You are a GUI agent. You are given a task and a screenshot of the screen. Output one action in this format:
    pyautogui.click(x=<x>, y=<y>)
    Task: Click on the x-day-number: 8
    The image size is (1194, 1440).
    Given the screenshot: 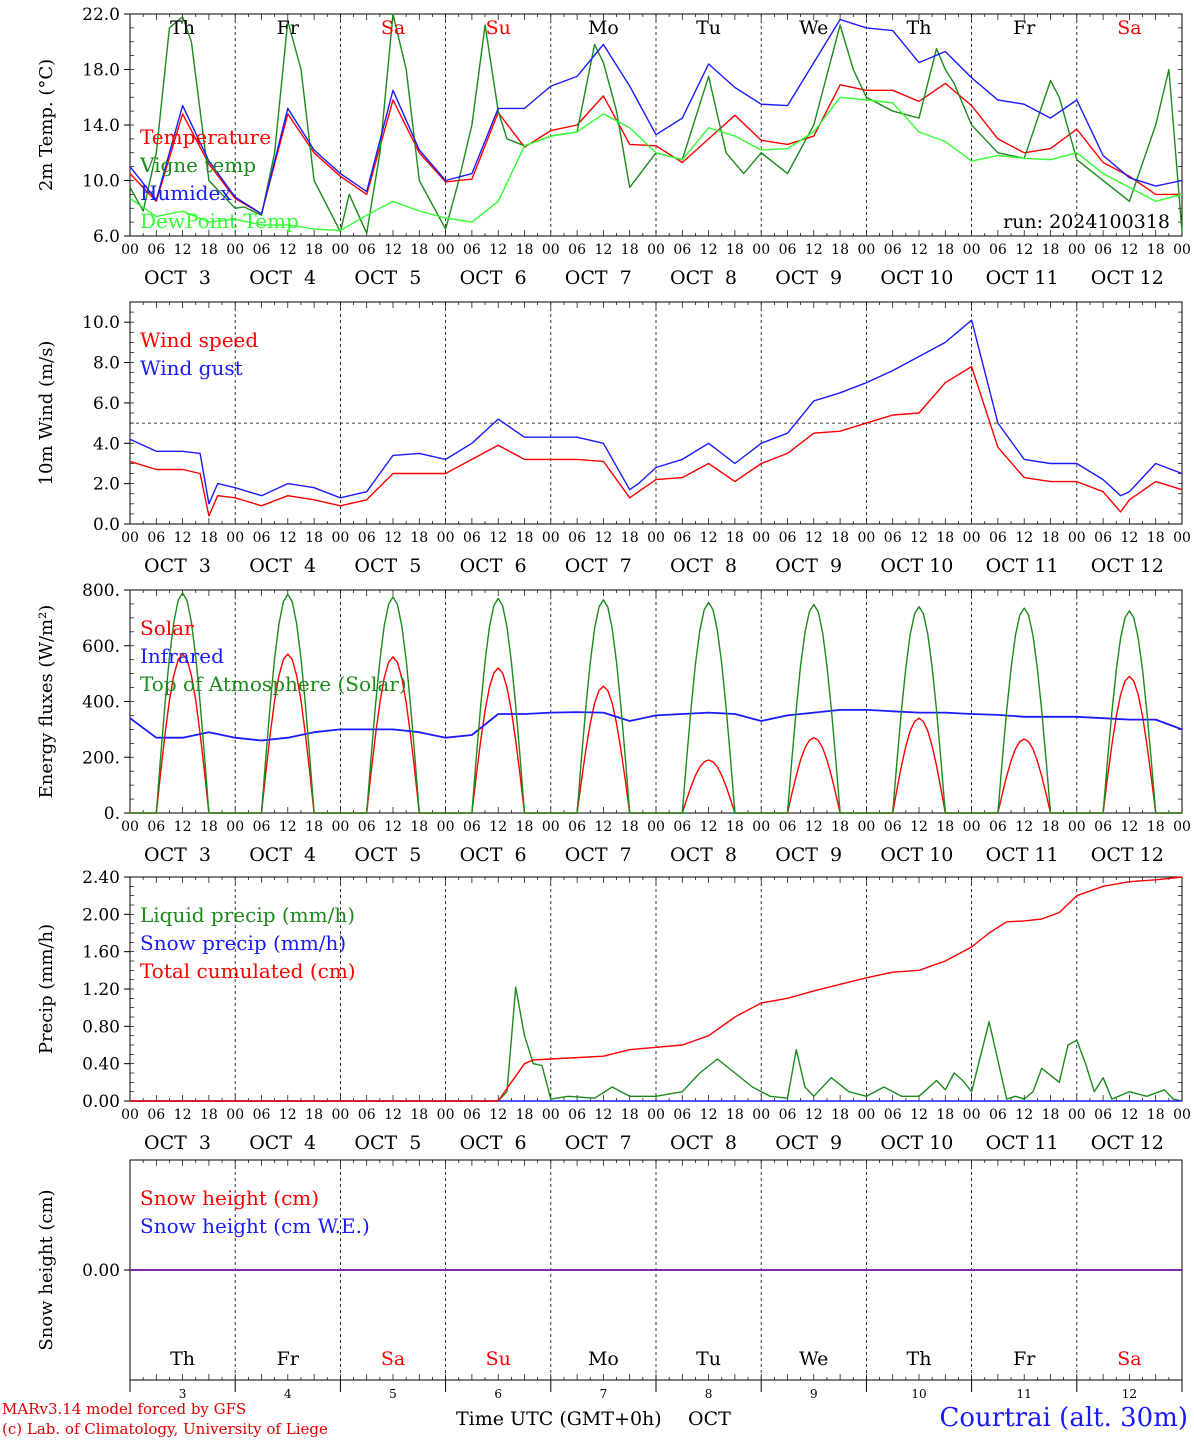 What is the action you would take?
    pyautogui.click(x=709, y=1394)
    